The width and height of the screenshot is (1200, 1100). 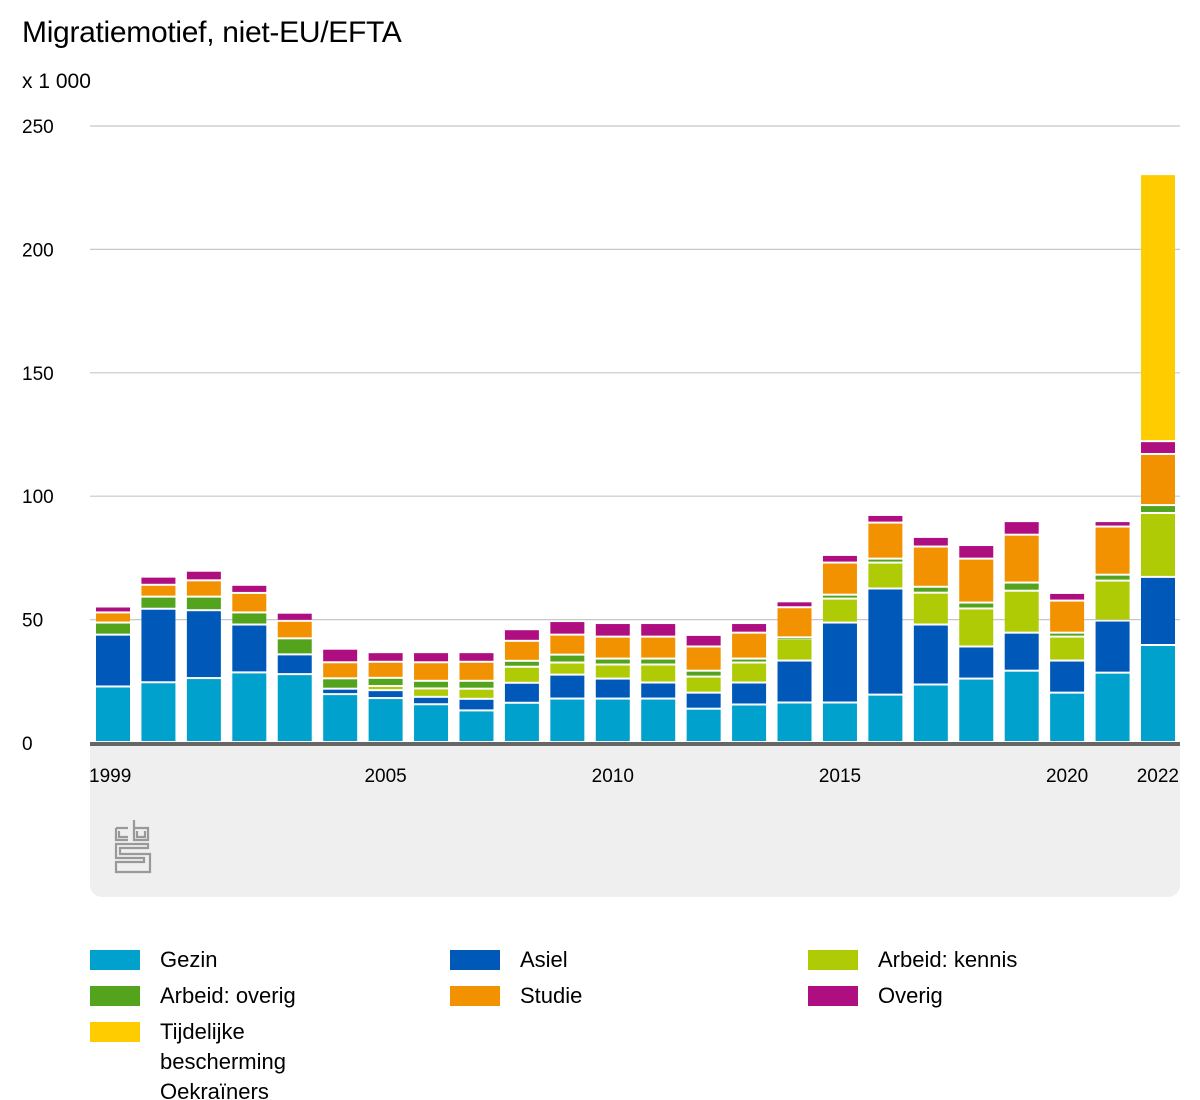 I want to click on legend-item: Gezin, so click(x=153, y=960).